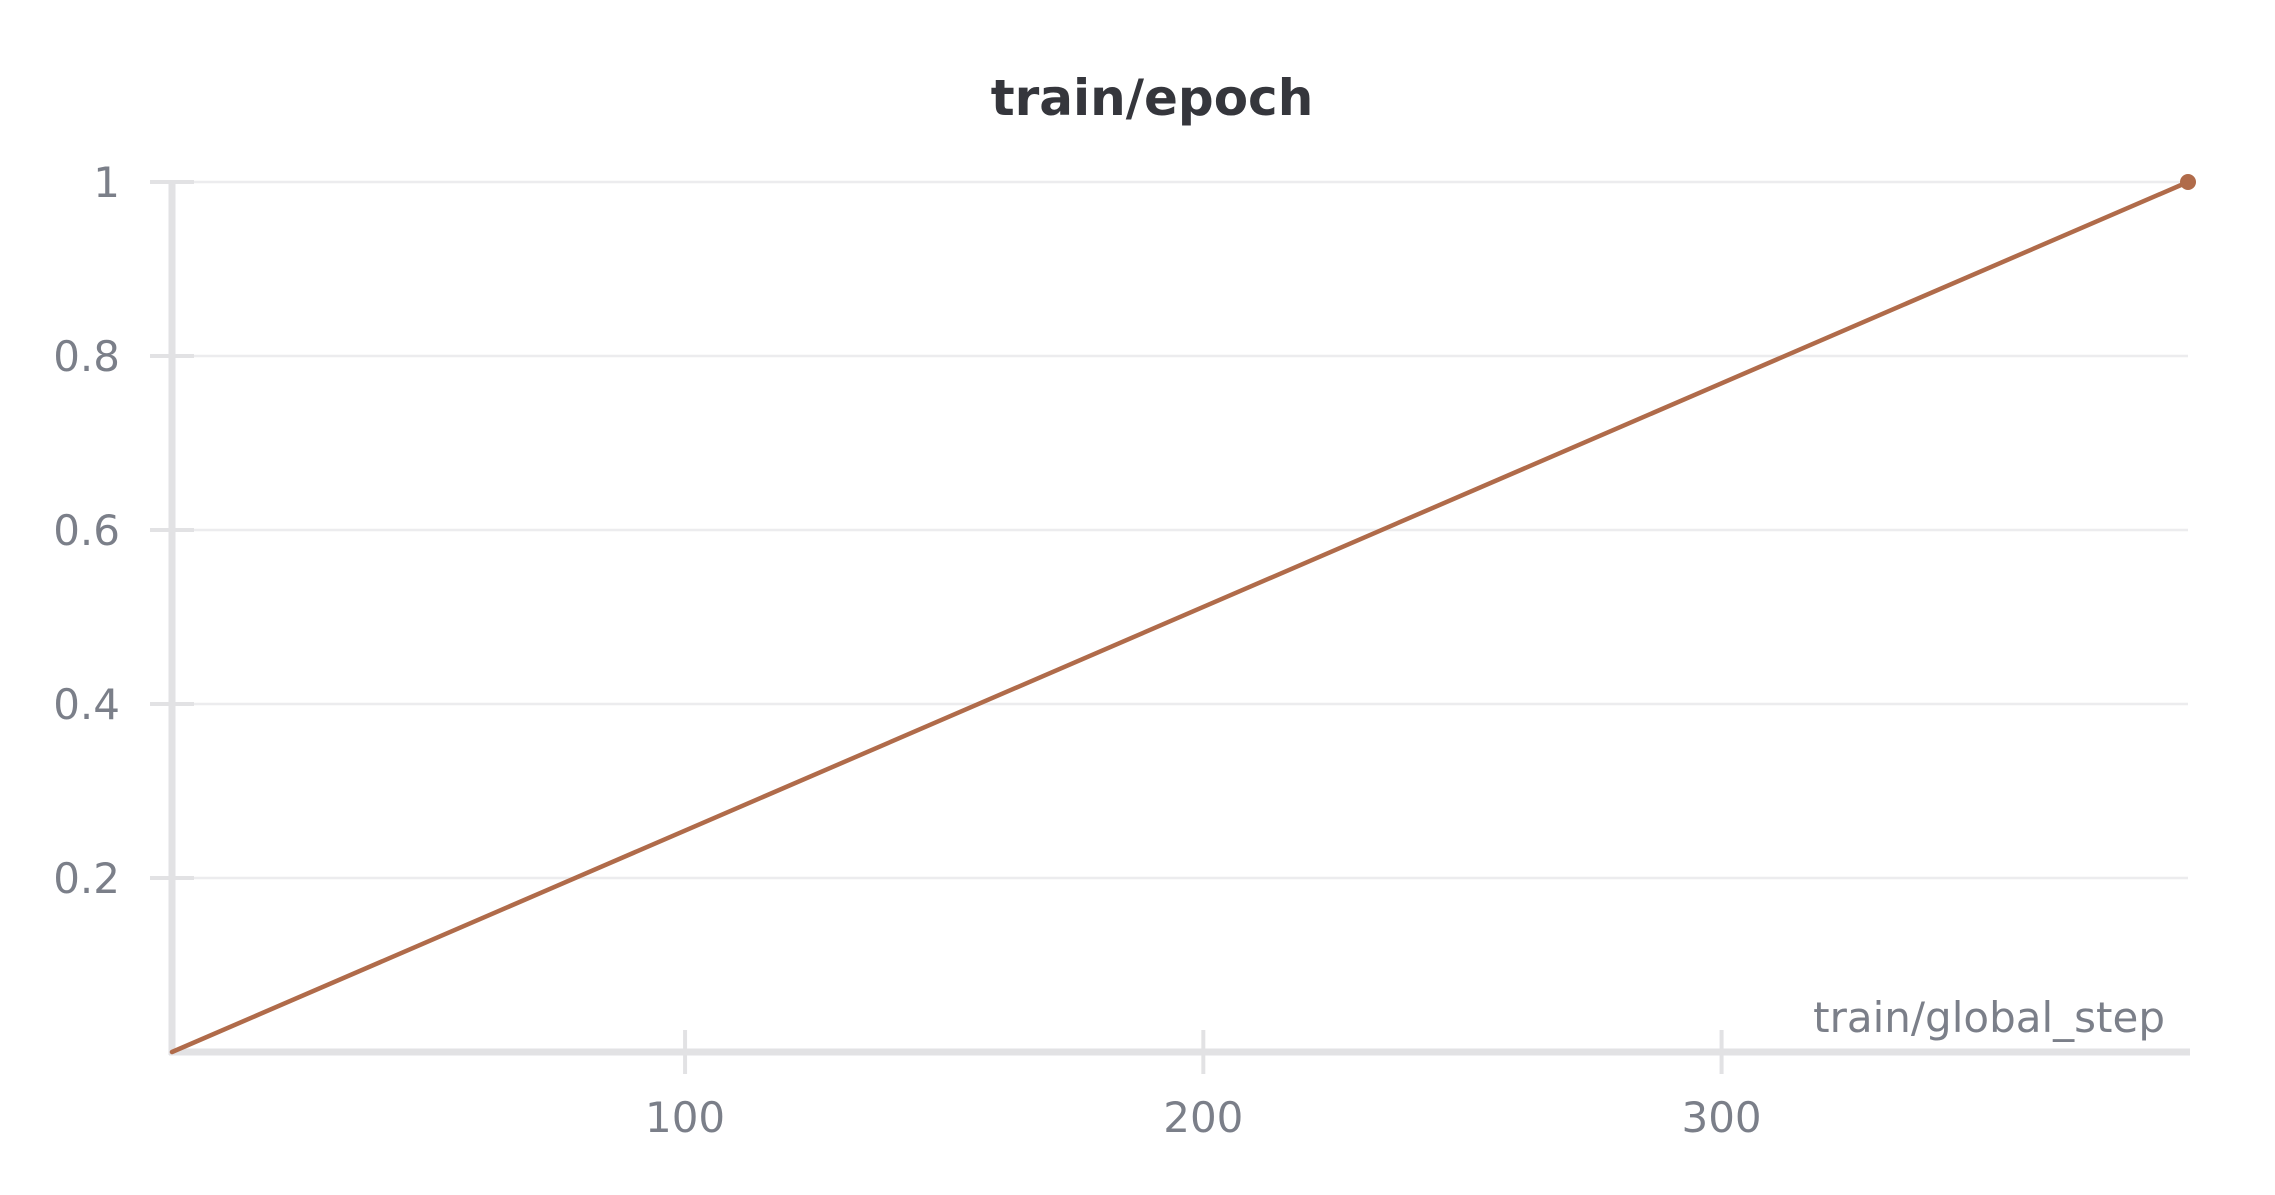 The image size is (2275, 1195). What do you see at coordinates (106, 182) in the screenshot?
I see `y-tick-label: 1` at bounding box center [106, 182].